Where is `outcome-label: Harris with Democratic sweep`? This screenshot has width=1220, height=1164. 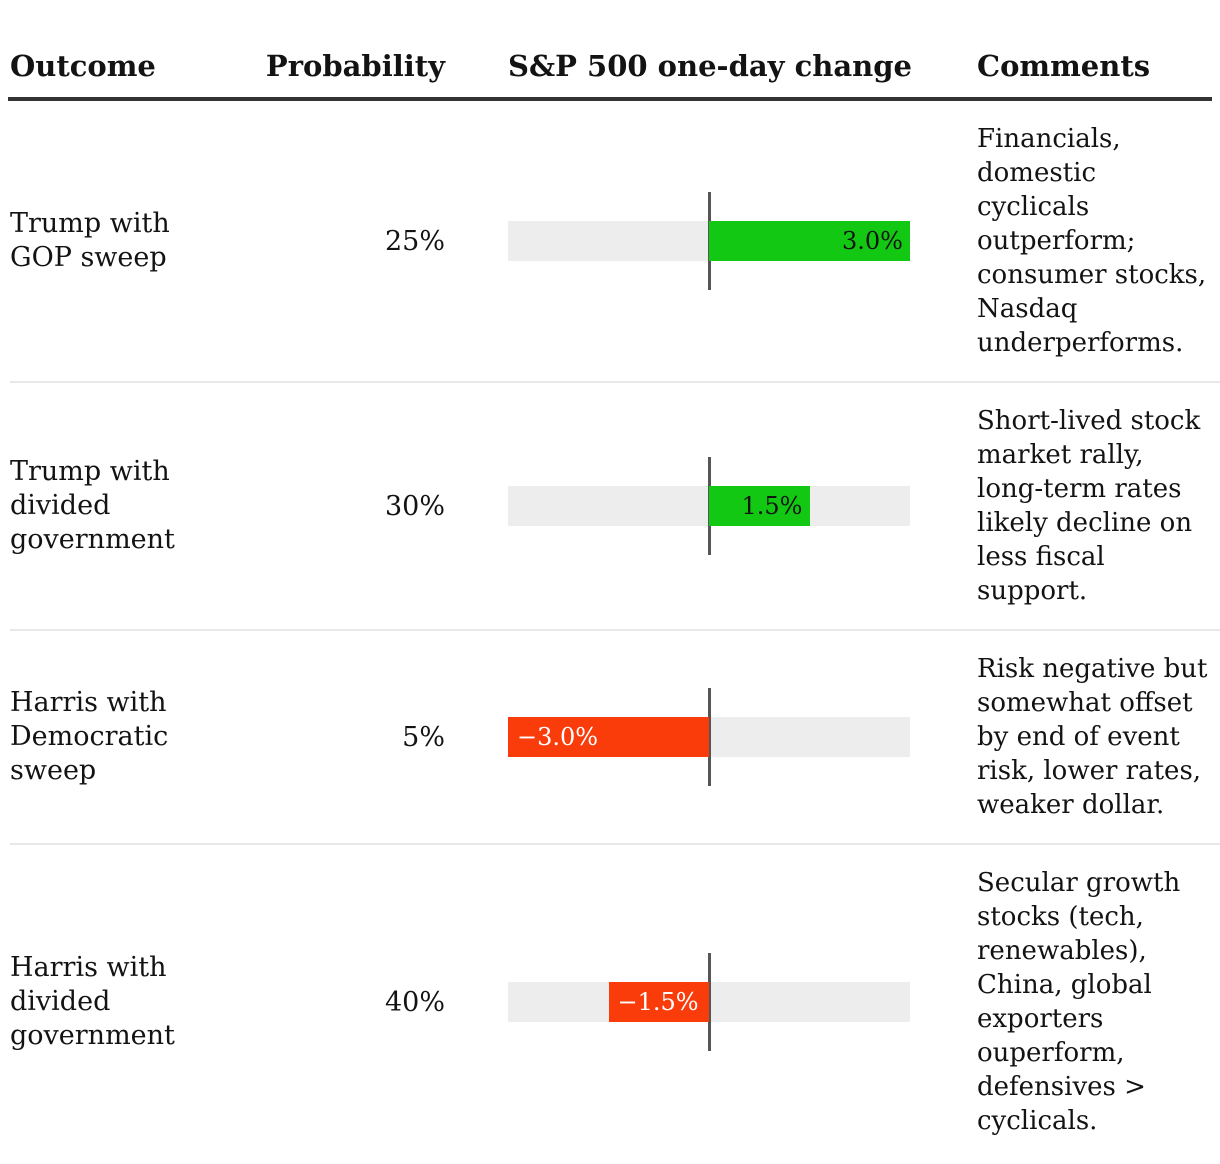
outcome-label: Harris with Democratic sweep is located at coordinates (89, 736).